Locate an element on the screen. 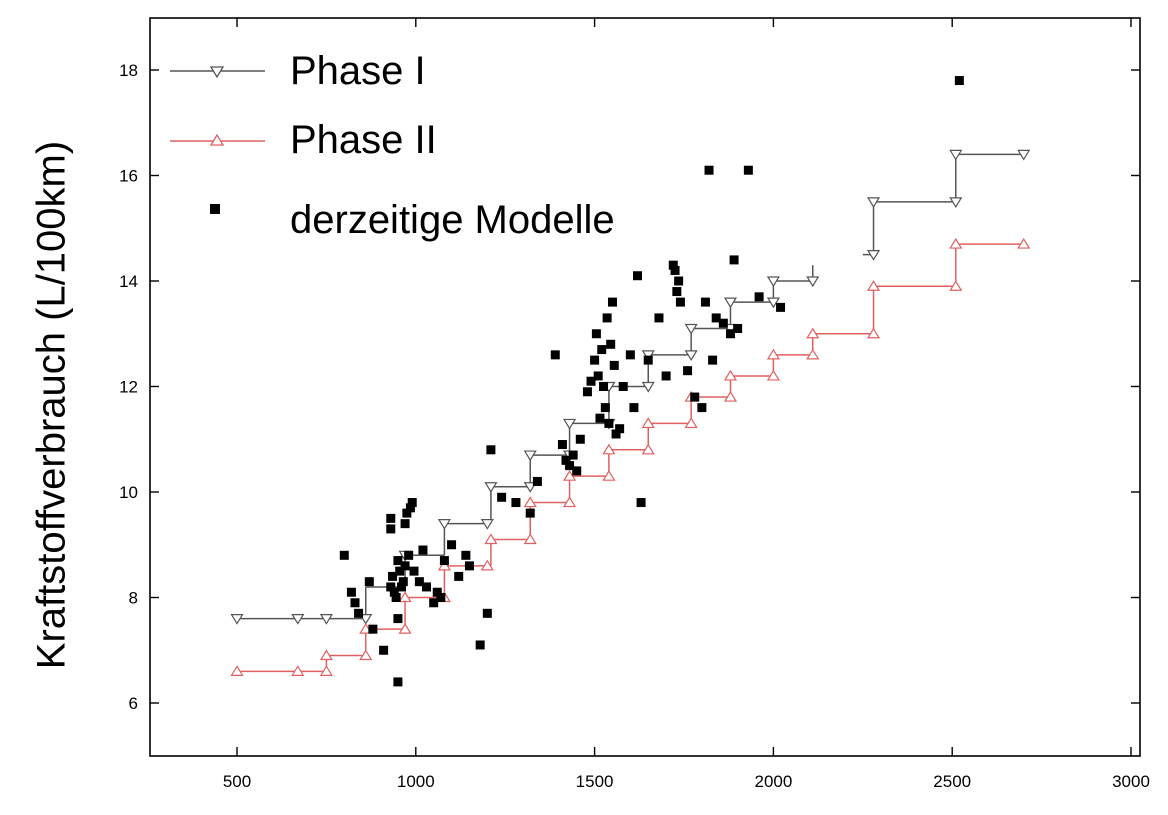 The width and height of the screenshot is (1168, 815). x-tick-label: 2000 is located at coordinates (773, 781).